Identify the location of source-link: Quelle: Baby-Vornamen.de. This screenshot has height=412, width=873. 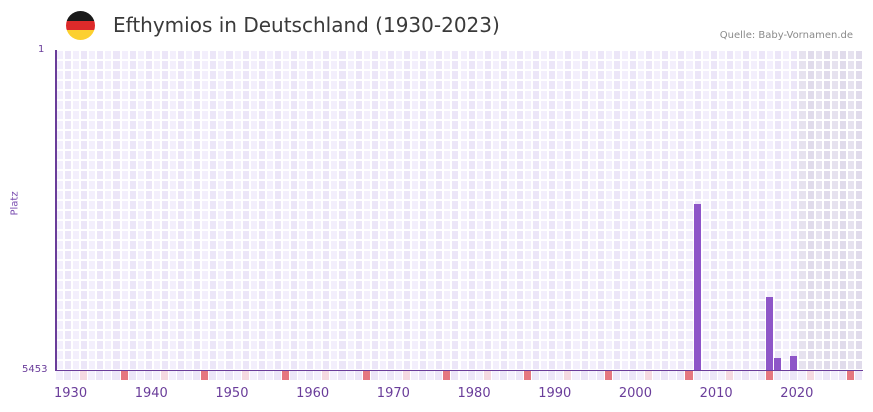
(786, 35).